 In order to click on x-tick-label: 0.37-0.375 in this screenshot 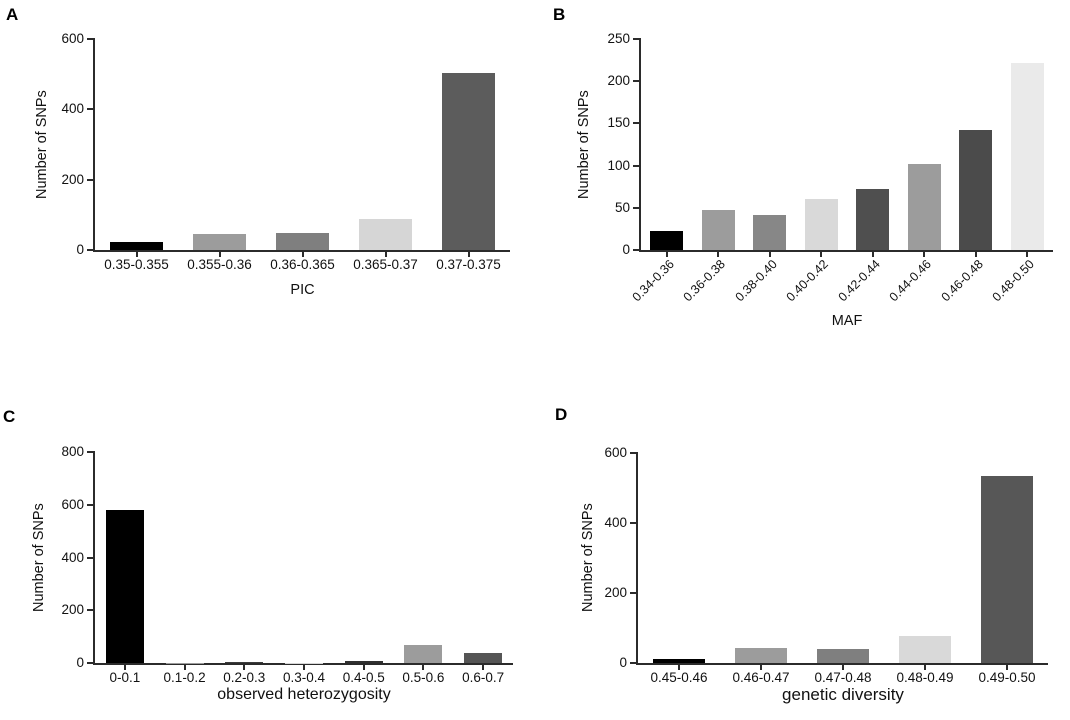, I will do `click(468, 264)`.